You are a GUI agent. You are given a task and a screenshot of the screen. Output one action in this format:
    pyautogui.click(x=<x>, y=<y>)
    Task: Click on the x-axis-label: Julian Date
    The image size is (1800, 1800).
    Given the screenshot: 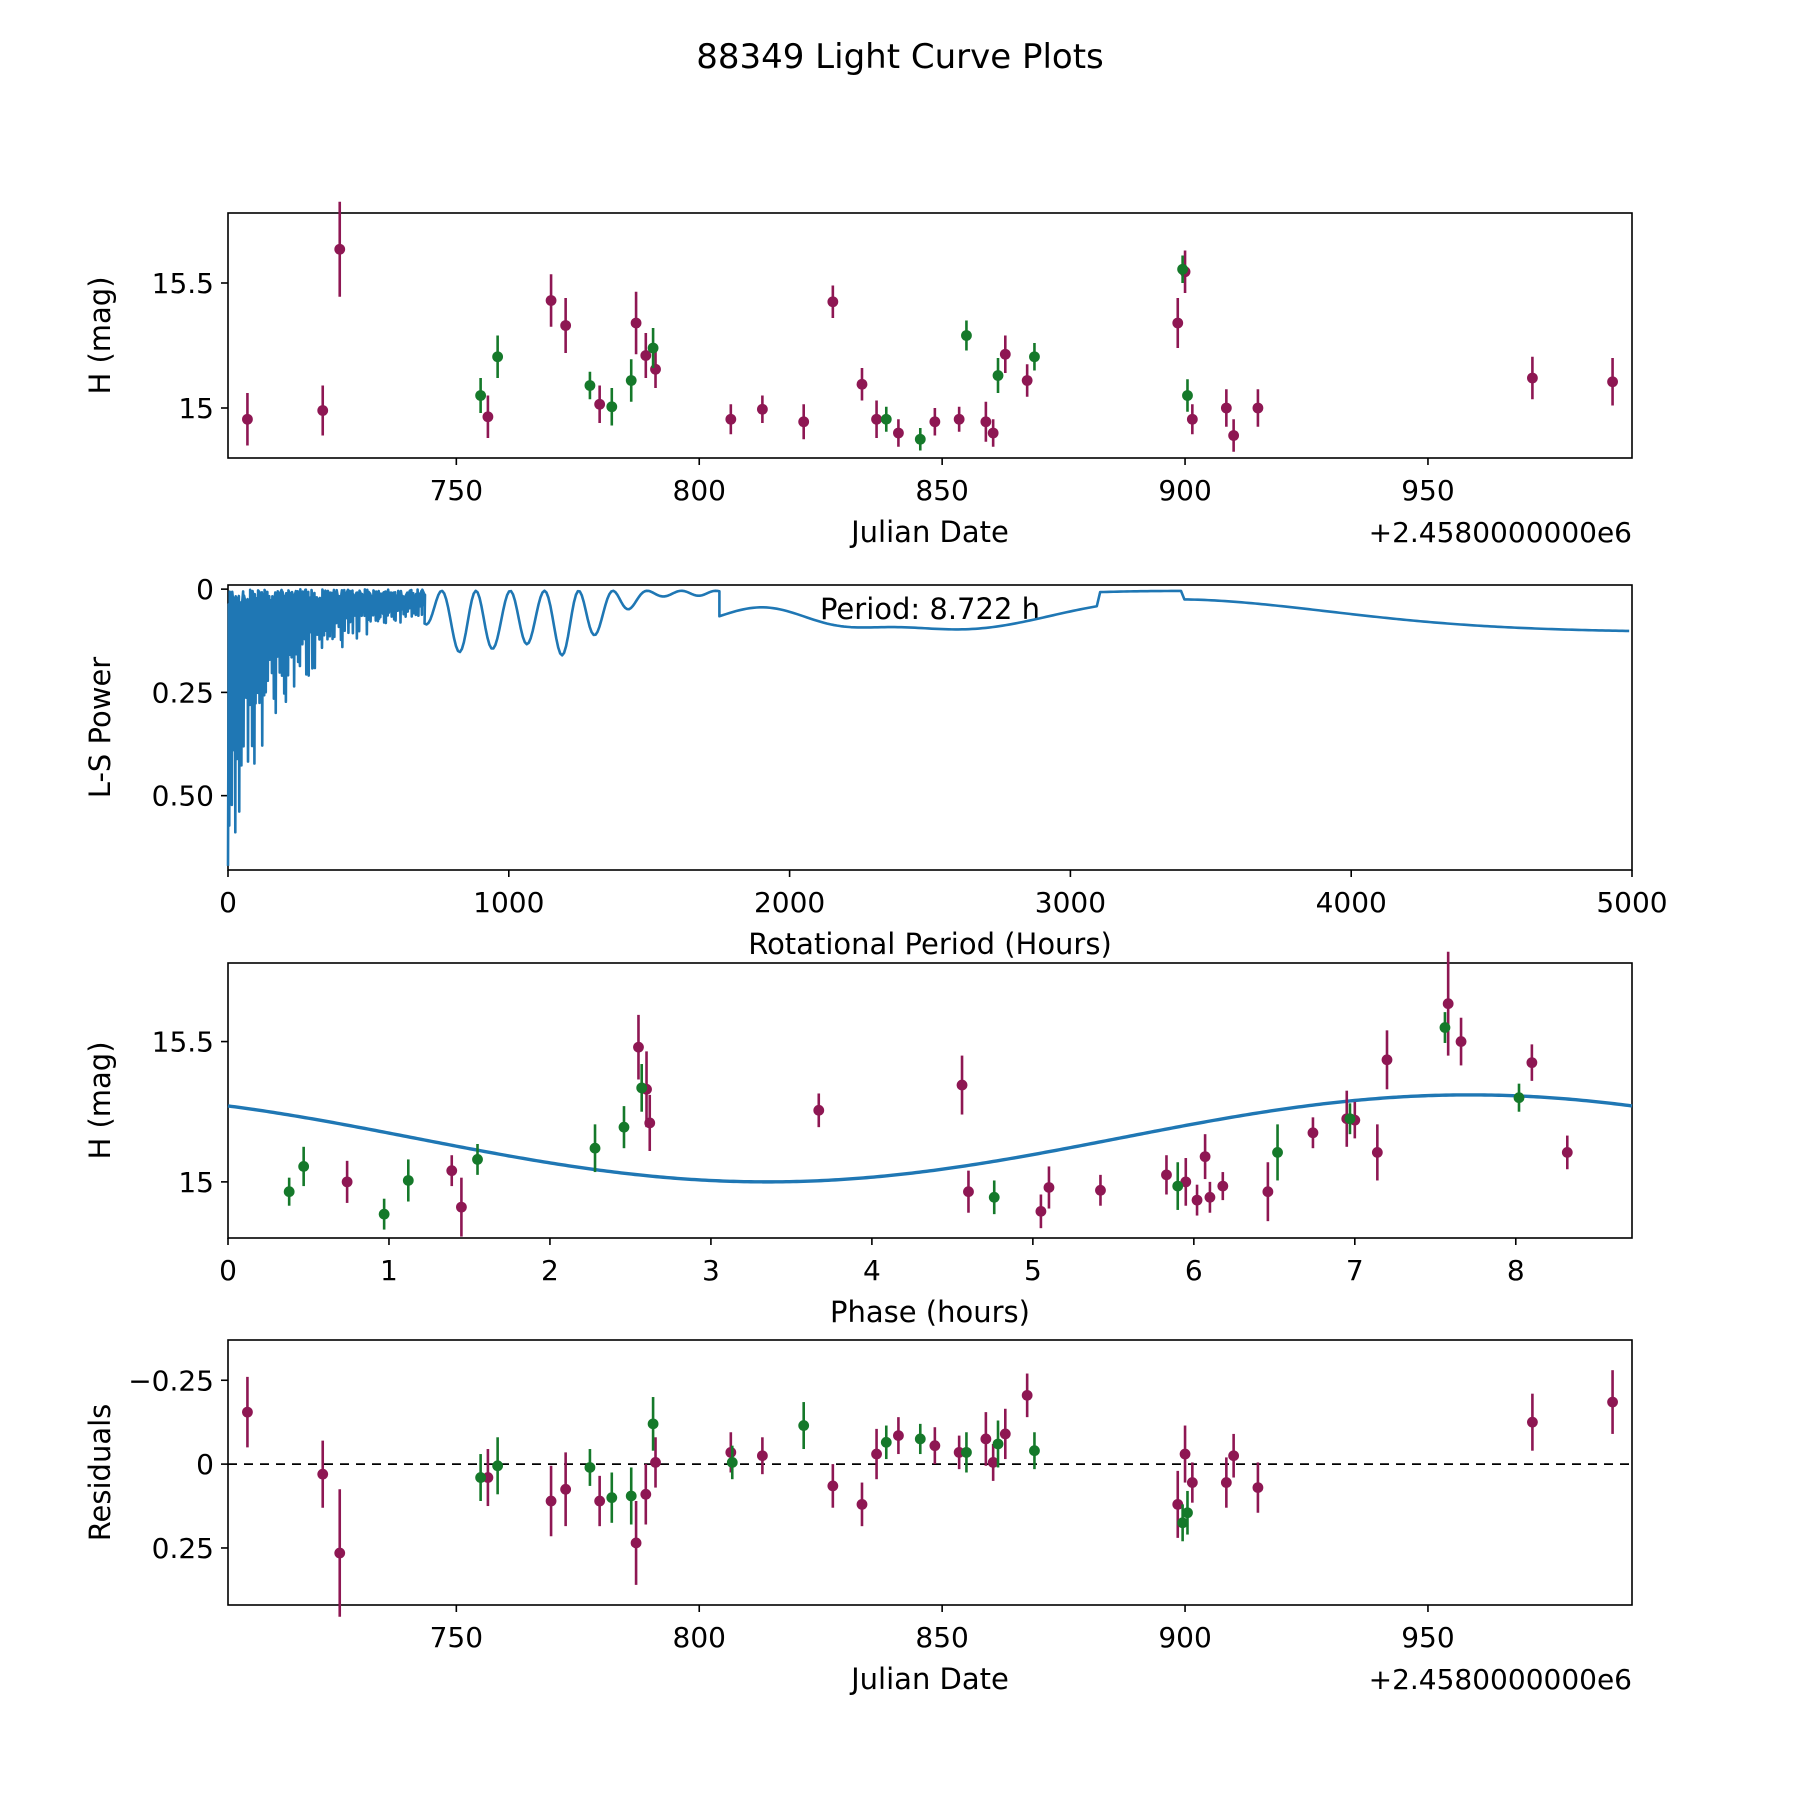 What is the action you would take?
    pyautogui.click(x=929, y=1679)
    